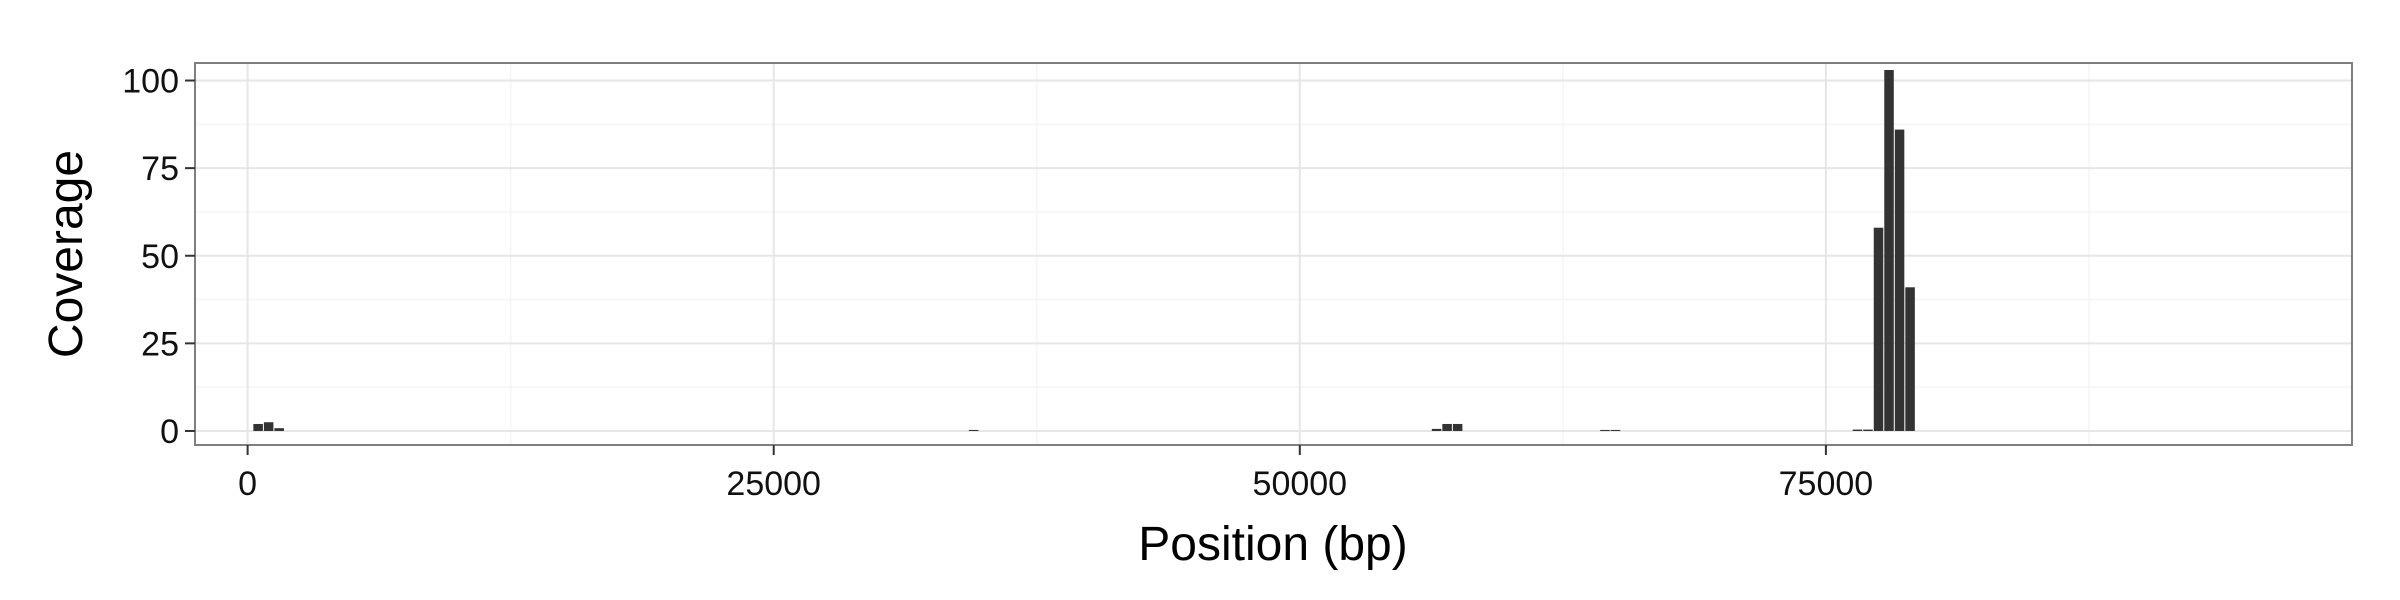 The image size is (2400, 600). What do you see at coordinates (169, 432) in the screenshot?
I see `y-tick-label: 0` at bounding box center [169, 432].